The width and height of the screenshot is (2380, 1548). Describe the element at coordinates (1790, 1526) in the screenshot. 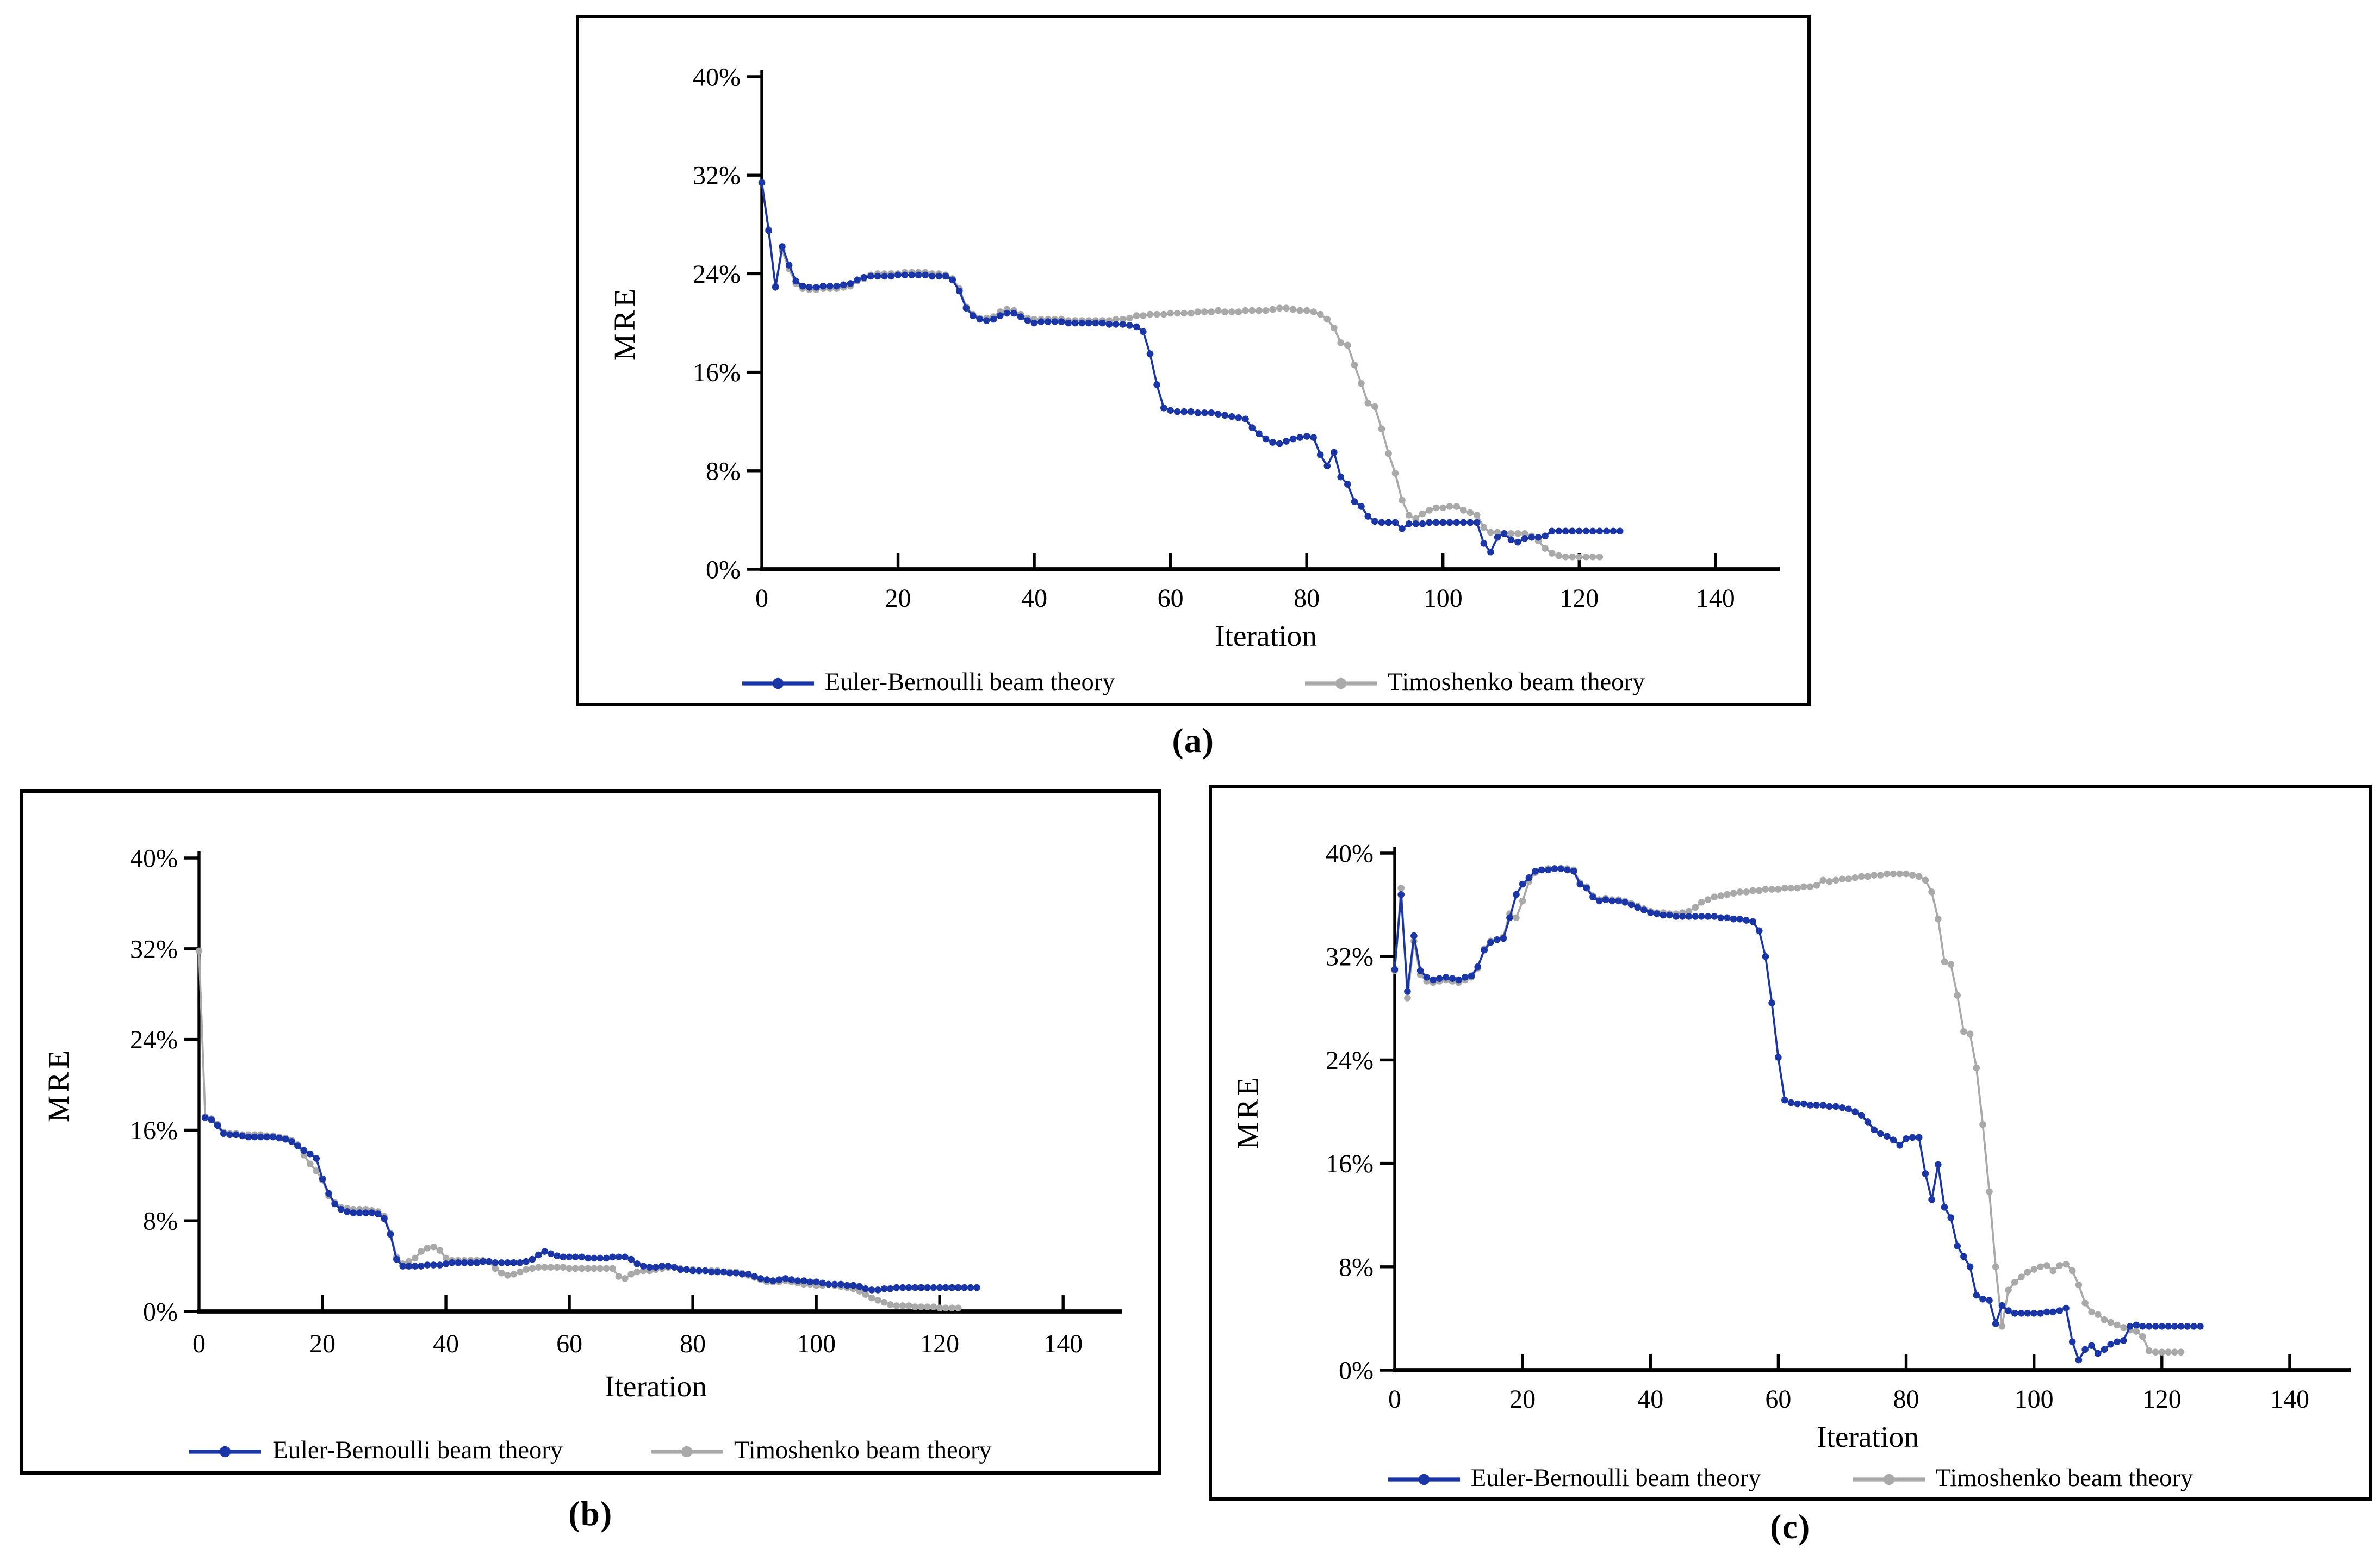

I see `caption-c: (c)` at that location.